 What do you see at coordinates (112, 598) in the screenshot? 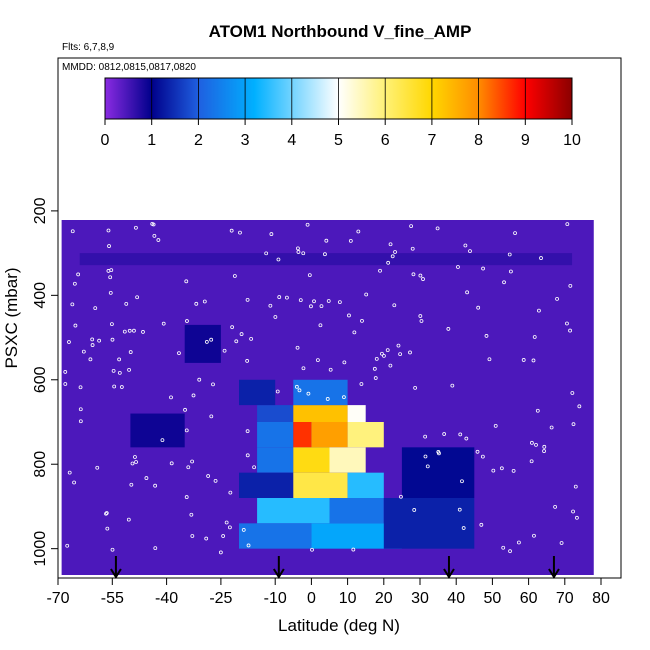
I see `x-tick-label: -55` at bounding box center [112, 598].